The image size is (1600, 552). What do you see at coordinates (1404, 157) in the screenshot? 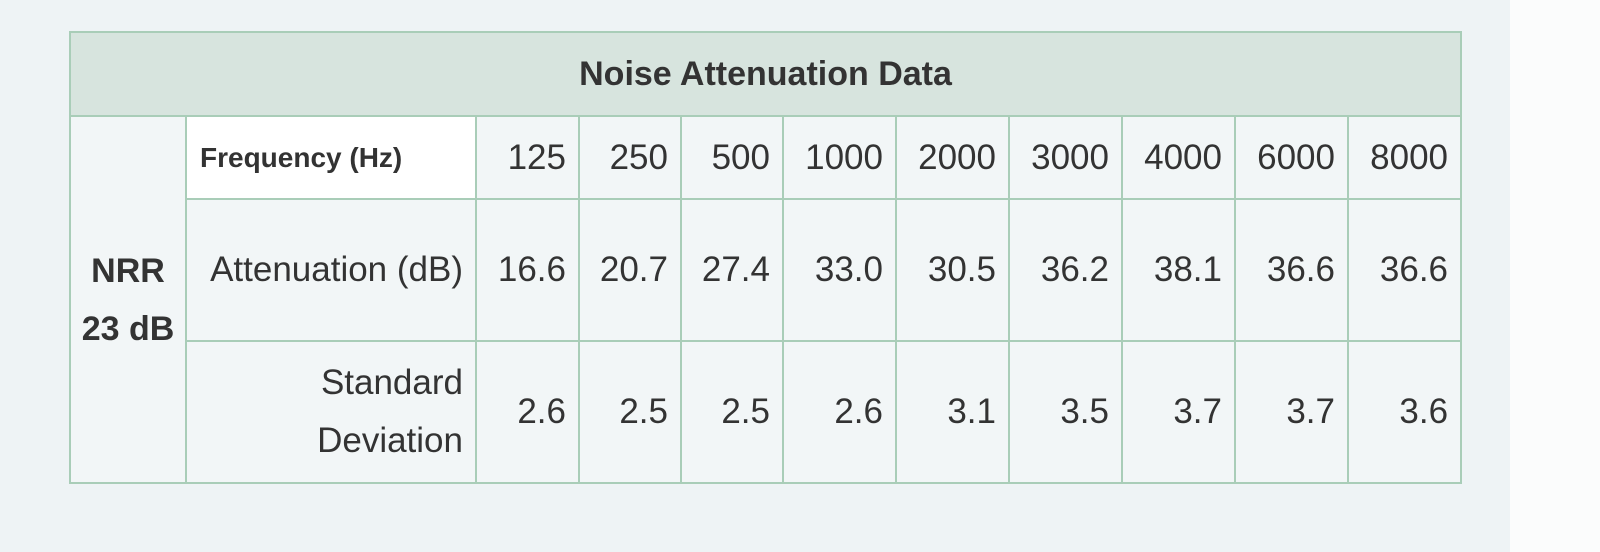
I see `frequency: 8000` at bounding box center [1404, 157].